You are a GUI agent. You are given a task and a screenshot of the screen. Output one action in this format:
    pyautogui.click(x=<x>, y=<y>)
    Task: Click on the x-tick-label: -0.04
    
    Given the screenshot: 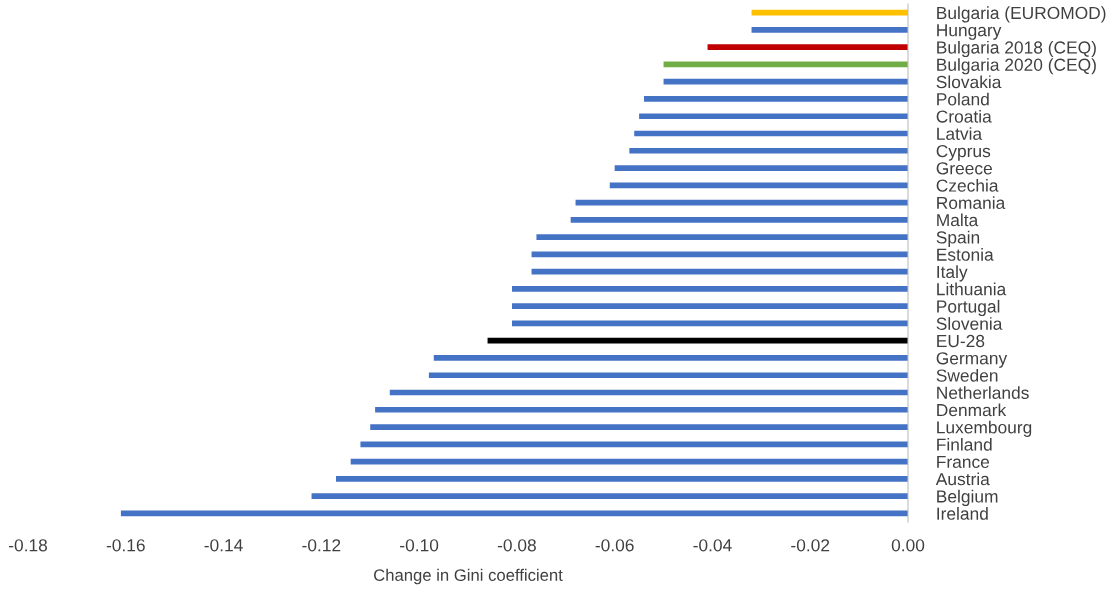 What is the action you would take?
    pyautogui.click(x=712, y=545)
    